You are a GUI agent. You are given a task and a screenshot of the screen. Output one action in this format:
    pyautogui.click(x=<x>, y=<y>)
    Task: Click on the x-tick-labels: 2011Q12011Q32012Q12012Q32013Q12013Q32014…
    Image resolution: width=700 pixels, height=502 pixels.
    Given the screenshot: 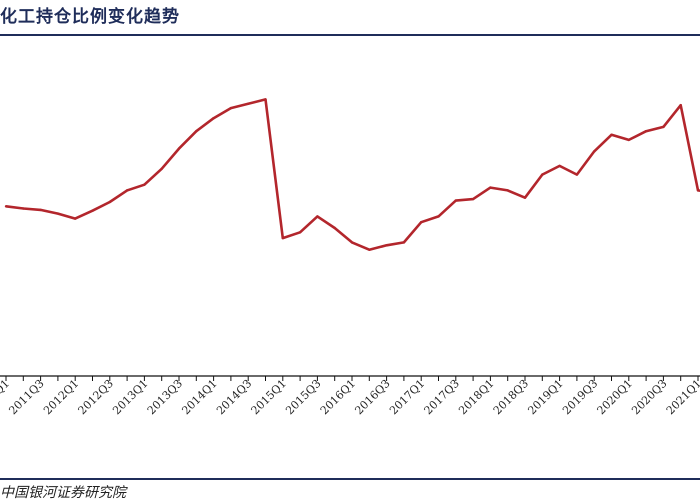 What is the action you would take?
    pyautogui.click(x=350, y=397)
    